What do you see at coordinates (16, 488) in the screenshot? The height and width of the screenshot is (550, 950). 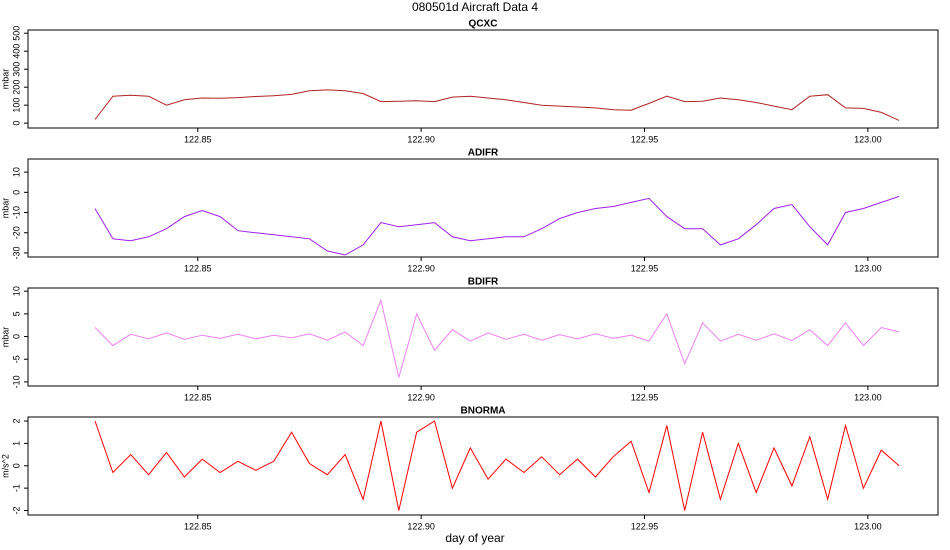 I see `y-tick-label: -1` at bounding box center [16, 488].